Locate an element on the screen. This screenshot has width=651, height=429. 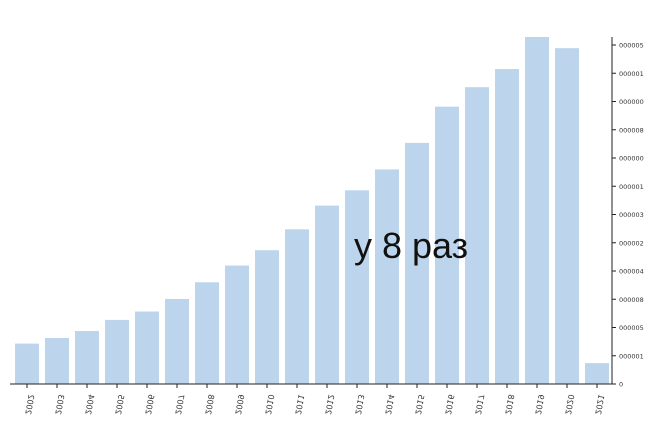
bar-2003 is located at coordinates (57, 361).